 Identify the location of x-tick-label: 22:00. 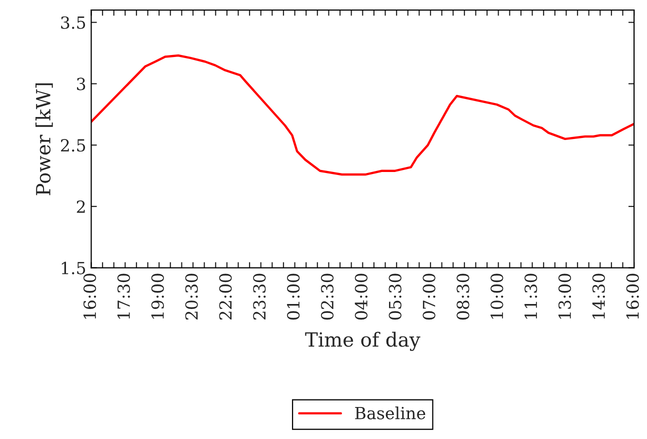
(225, 297).